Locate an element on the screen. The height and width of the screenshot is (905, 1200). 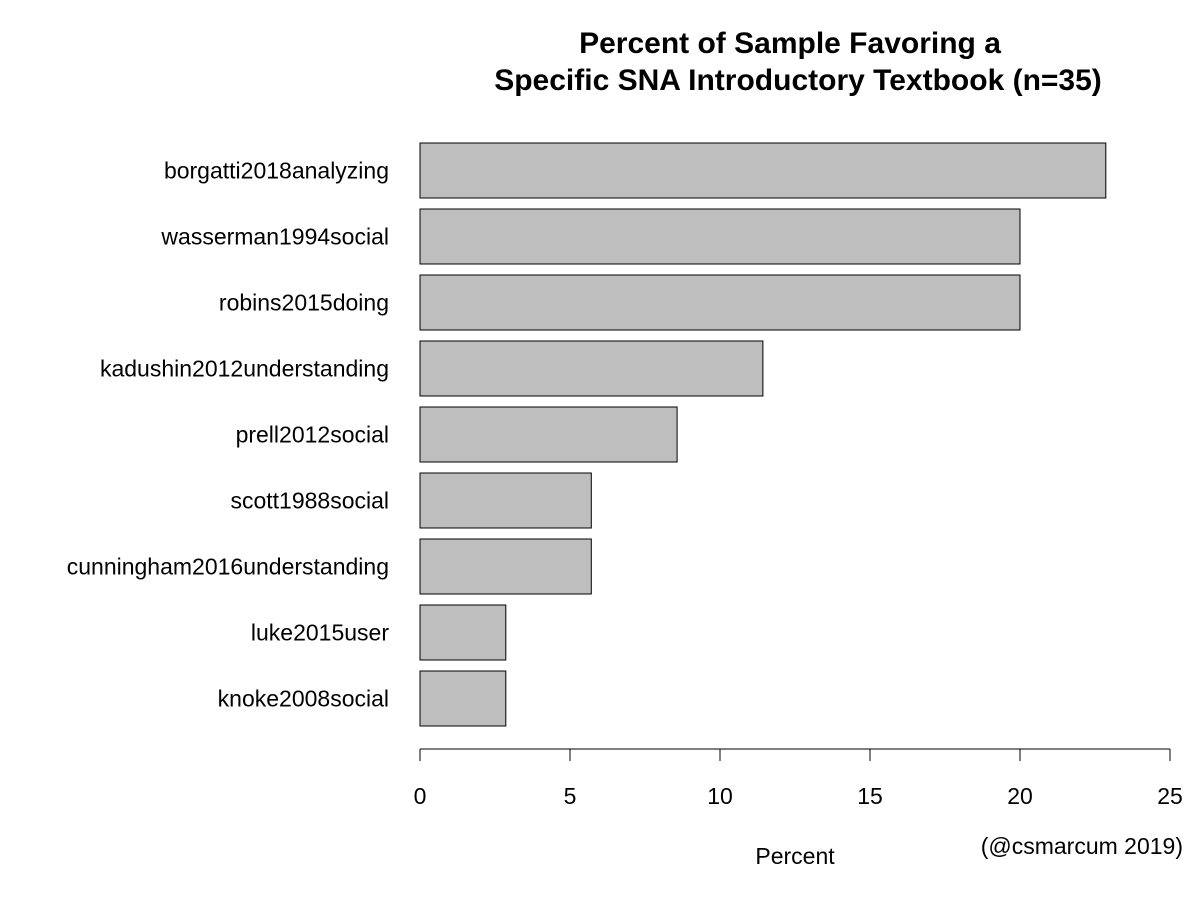
bar-prell2012social is located at coordinates (548, 434).